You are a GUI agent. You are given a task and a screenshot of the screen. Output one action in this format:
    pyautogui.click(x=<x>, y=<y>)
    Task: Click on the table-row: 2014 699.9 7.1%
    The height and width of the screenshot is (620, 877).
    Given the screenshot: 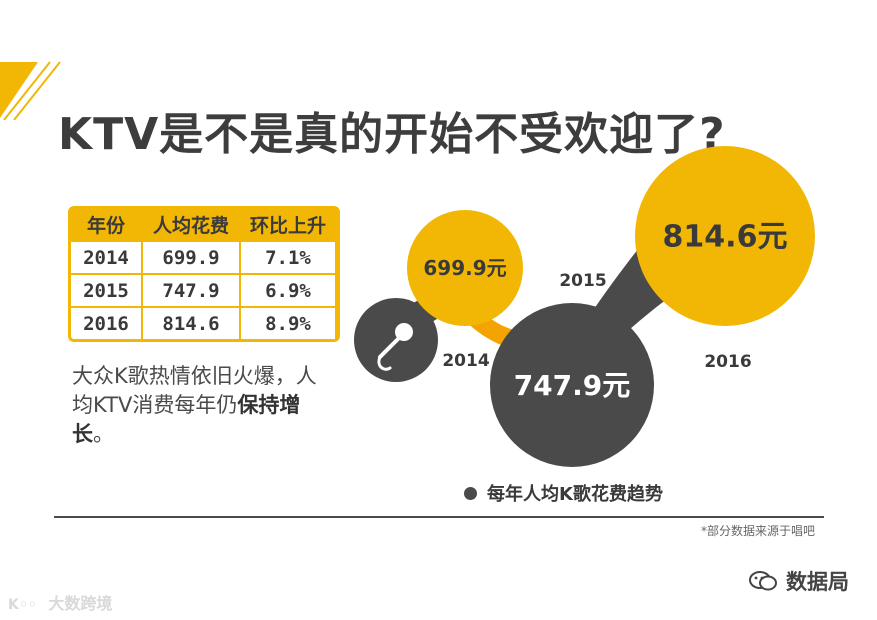 What is the action you would take?
    pyautogui.click(x=204, y=257)
    